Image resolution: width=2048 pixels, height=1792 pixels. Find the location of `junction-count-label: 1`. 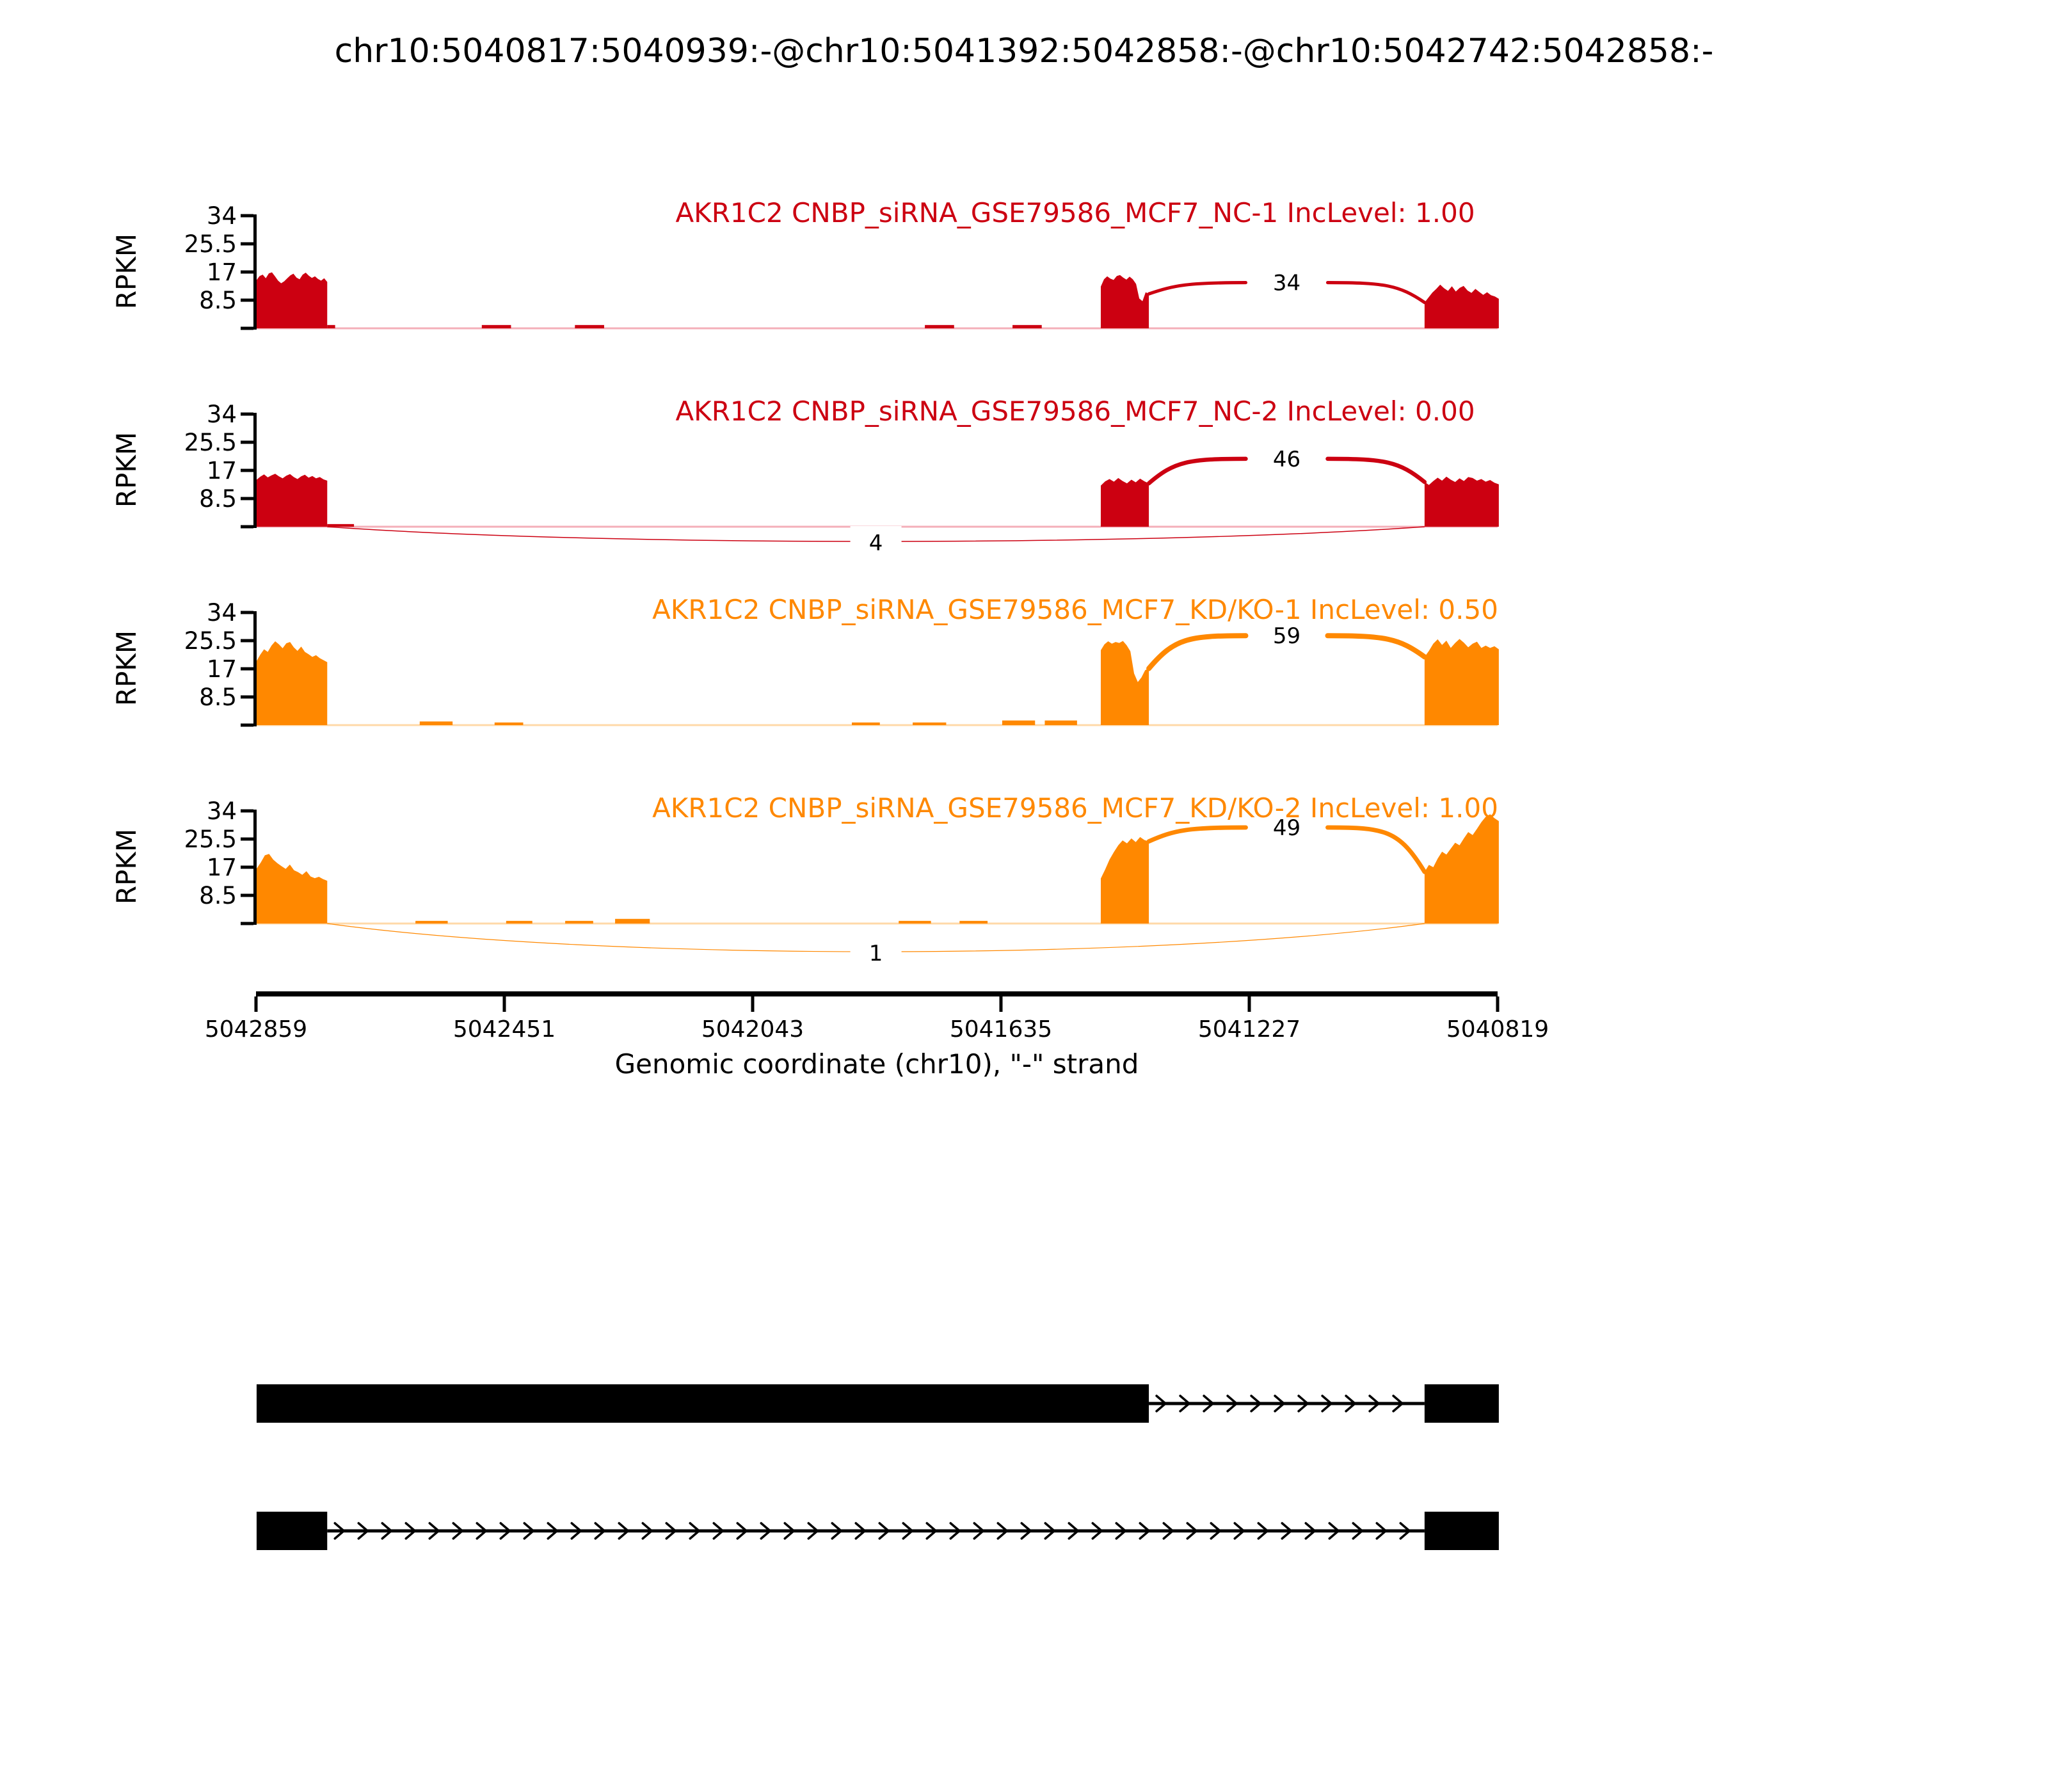

junction-count-label: 1 is located at coordinates (876, 953).